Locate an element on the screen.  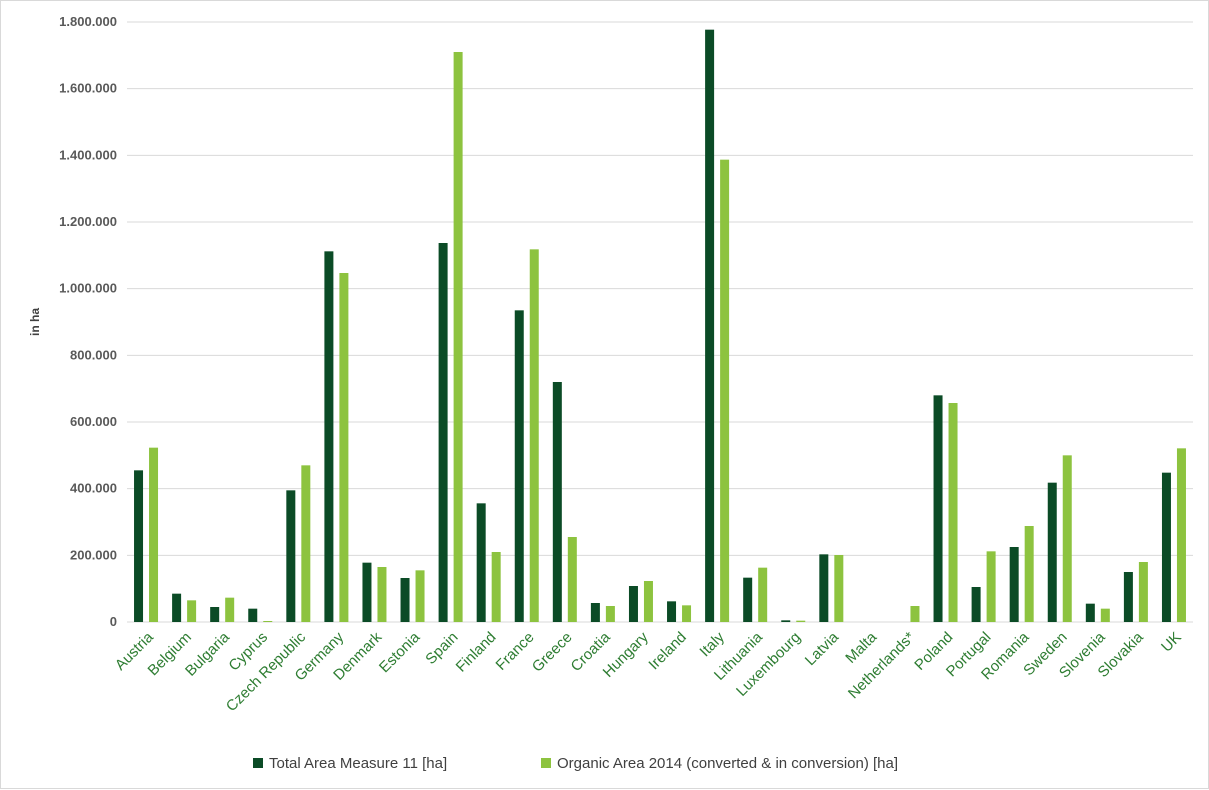
y-tick-label: 1.000.000 is located at coordinates (88, 288).